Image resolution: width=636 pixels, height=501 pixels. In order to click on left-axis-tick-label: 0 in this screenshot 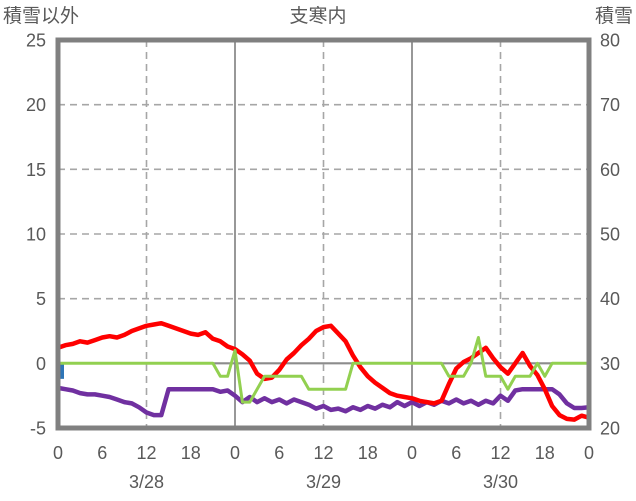, I will do `click(41, 364)`.